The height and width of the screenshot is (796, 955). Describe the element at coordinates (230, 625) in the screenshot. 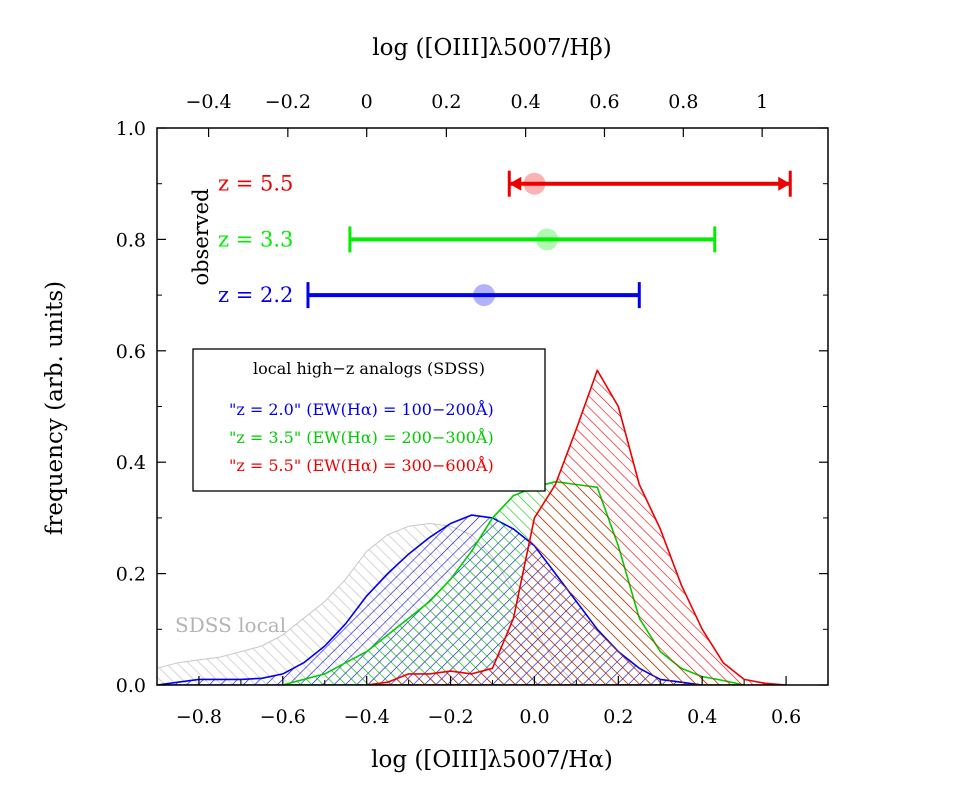

I see `sdss-local-label: SDSS local` at that location.